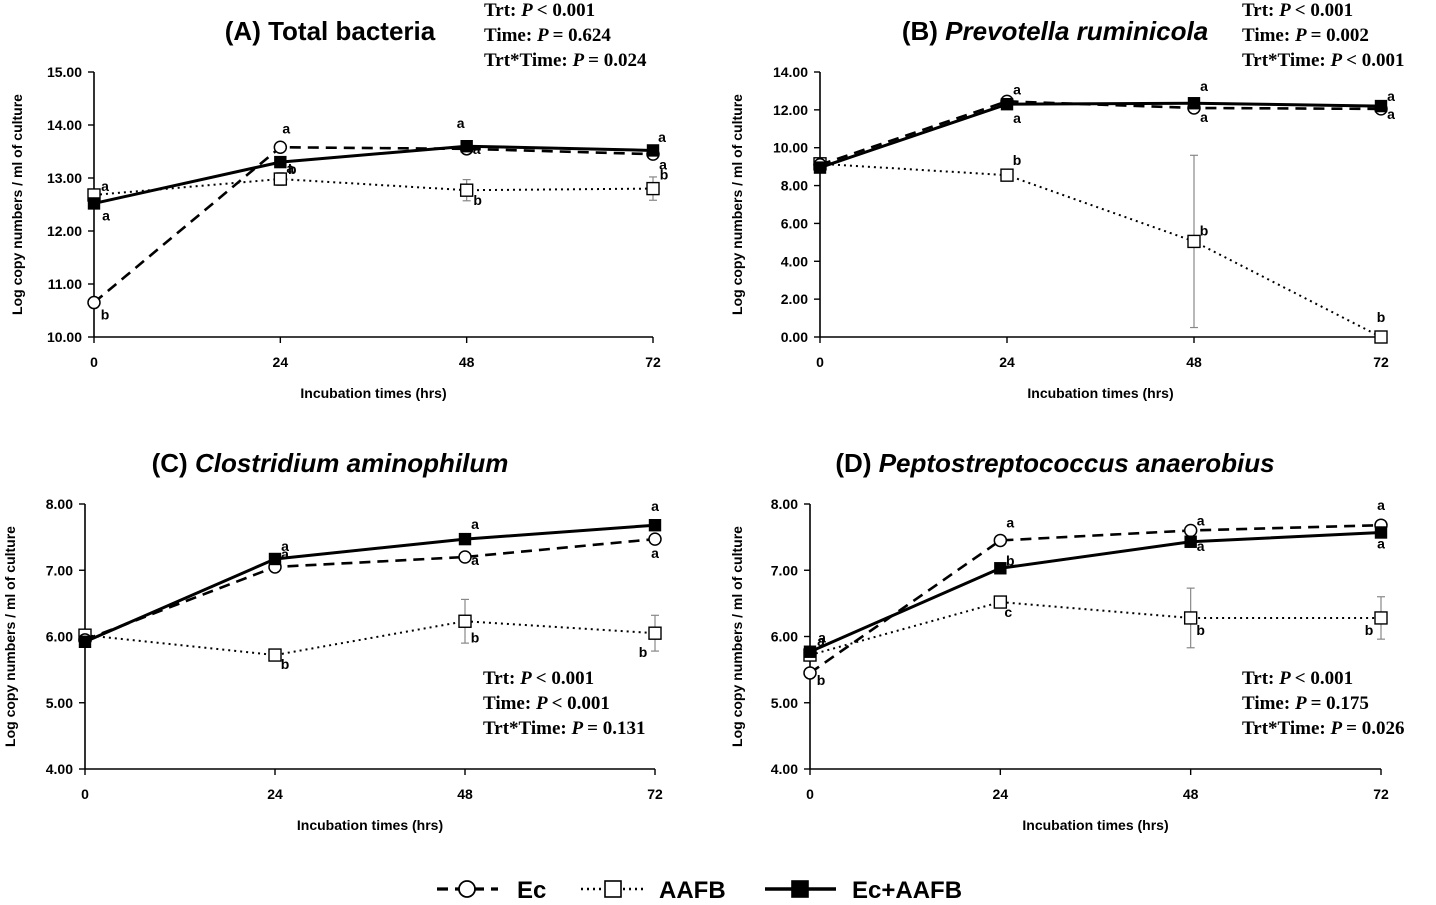 This screenshot has width=1436, height=905. Describe the element at coordinates (531, 890) in the screenshot. I see `legend-label: Ec` at that location.